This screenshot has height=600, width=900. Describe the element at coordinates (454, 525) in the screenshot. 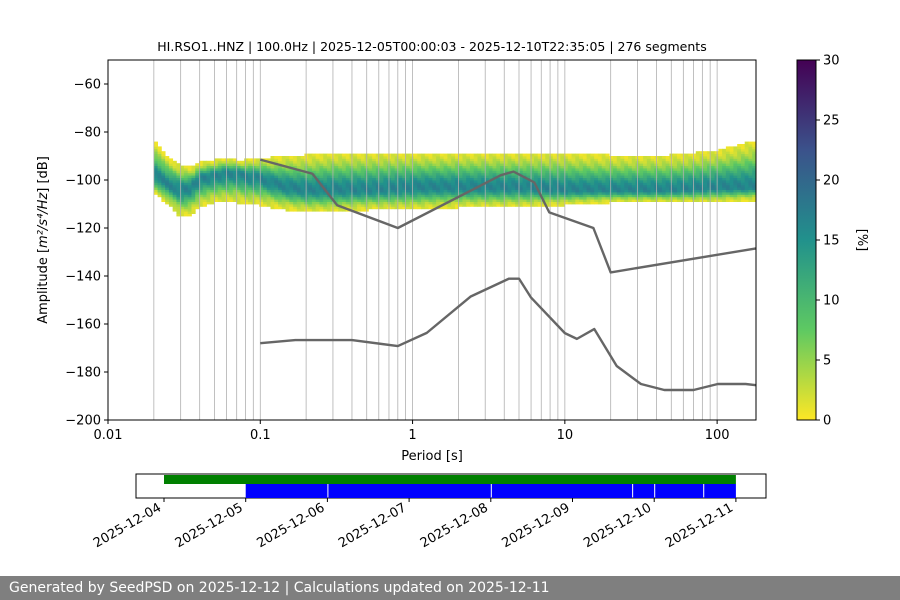

I see `timeline-date-label: 2025-12-08` at that location.